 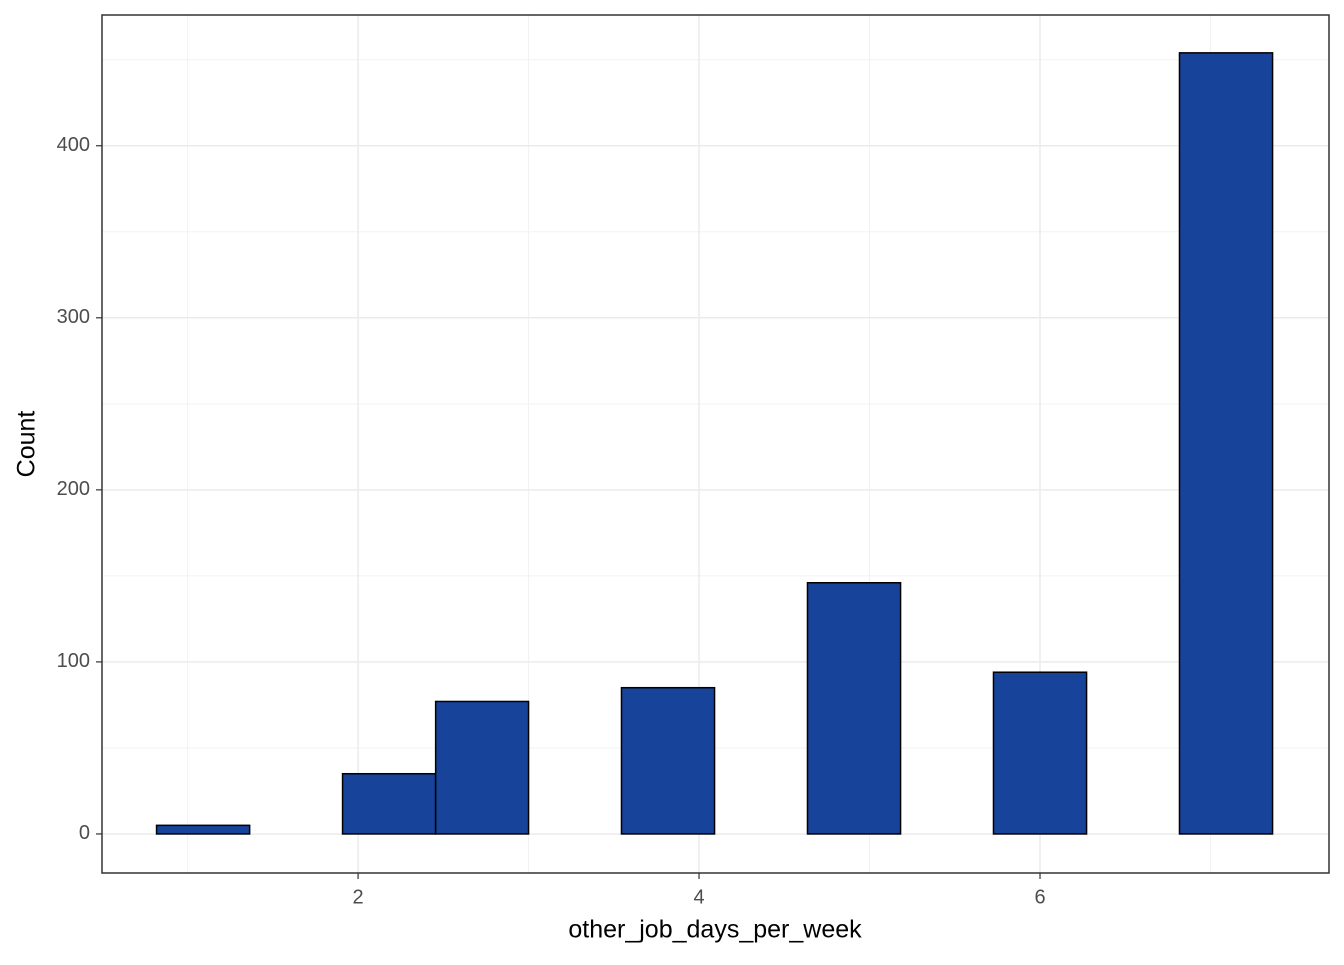 I want to click on x-tick-label: 2, so click(x=358, y=897).